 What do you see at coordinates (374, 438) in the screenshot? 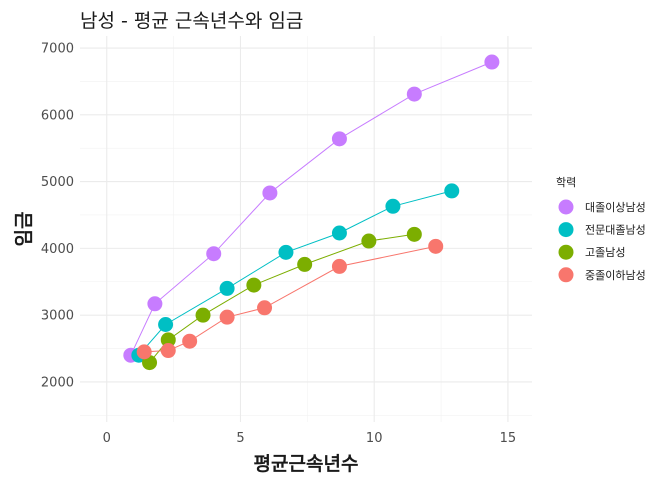
I see `x-tick-label: 10` at bounding box center [374, 438].